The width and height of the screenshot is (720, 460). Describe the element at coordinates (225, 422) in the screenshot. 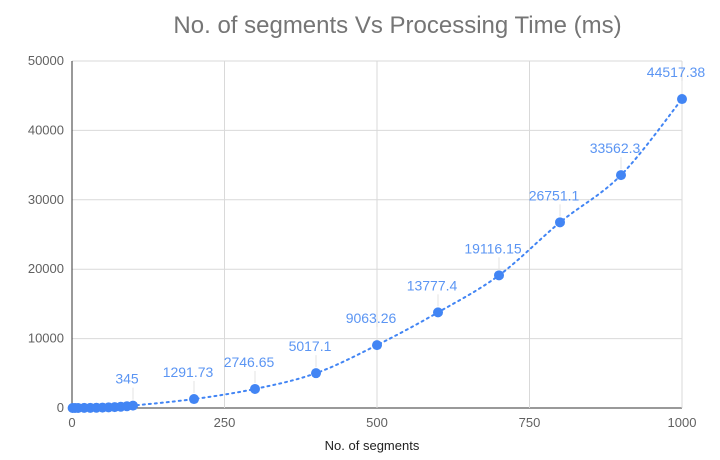

I see `x-tick-label: 250` at that location.